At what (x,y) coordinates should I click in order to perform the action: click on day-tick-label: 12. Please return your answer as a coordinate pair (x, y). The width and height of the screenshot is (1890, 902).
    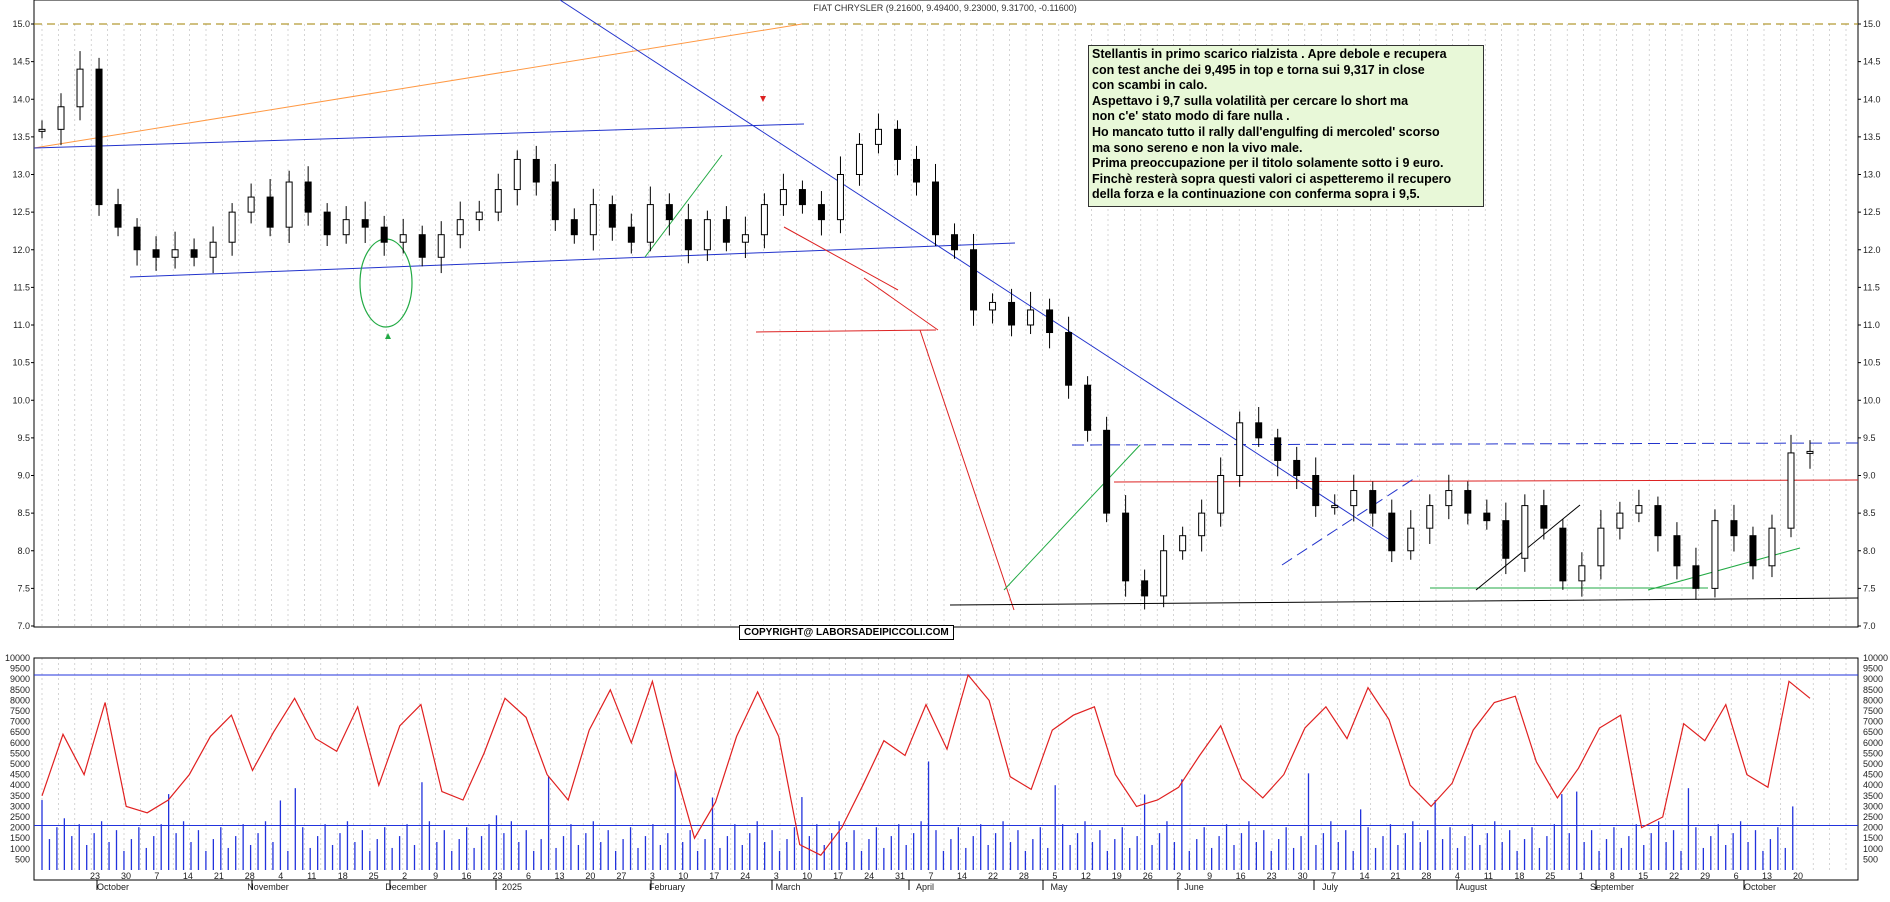
    Looking at the image, I should click on (1086, 876).